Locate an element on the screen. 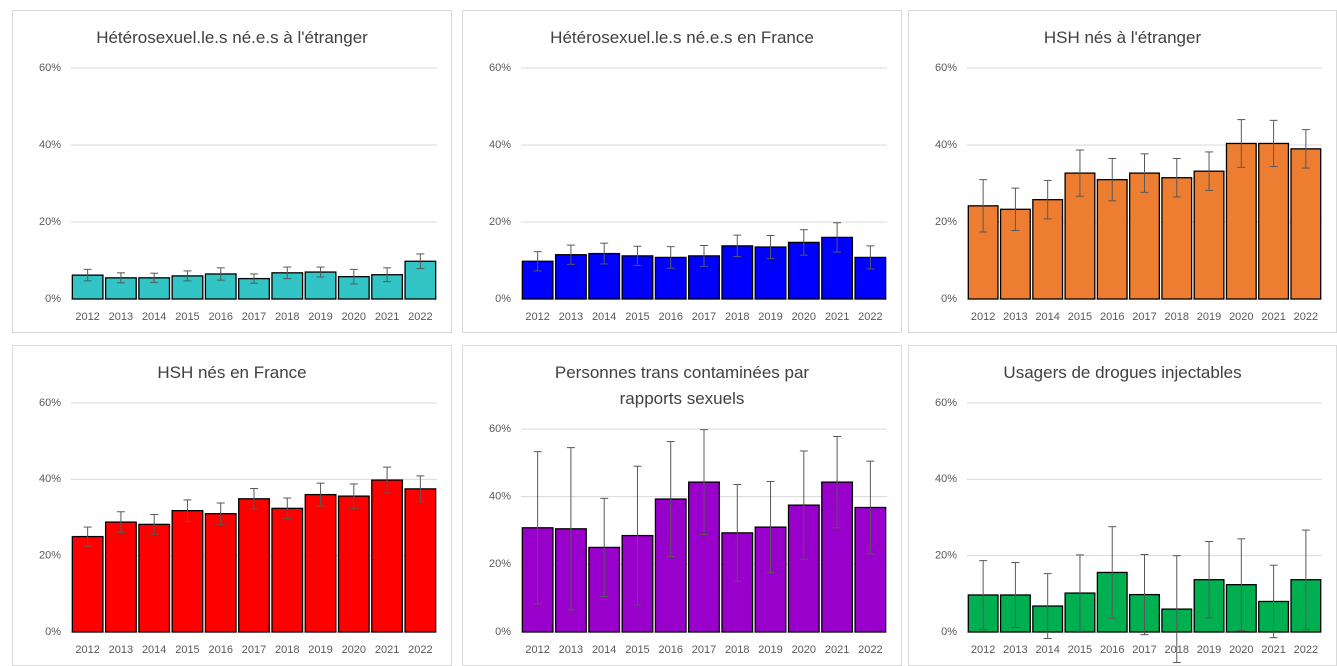 The image size is (1337, 666). chart-title: Hétérosexuel.le.s né.e.s en France is located at coordinates (682, 37).